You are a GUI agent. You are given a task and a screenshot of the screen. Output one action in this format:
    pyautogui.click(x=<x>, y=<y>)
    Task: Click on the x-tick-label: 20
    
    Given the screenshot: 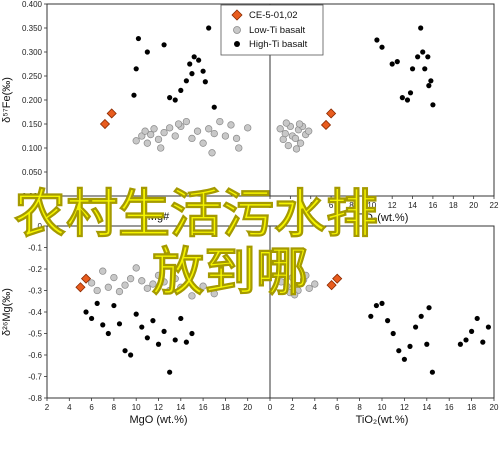 What is the action you would take?
    pyautogui.click(x=247, y=407)
    